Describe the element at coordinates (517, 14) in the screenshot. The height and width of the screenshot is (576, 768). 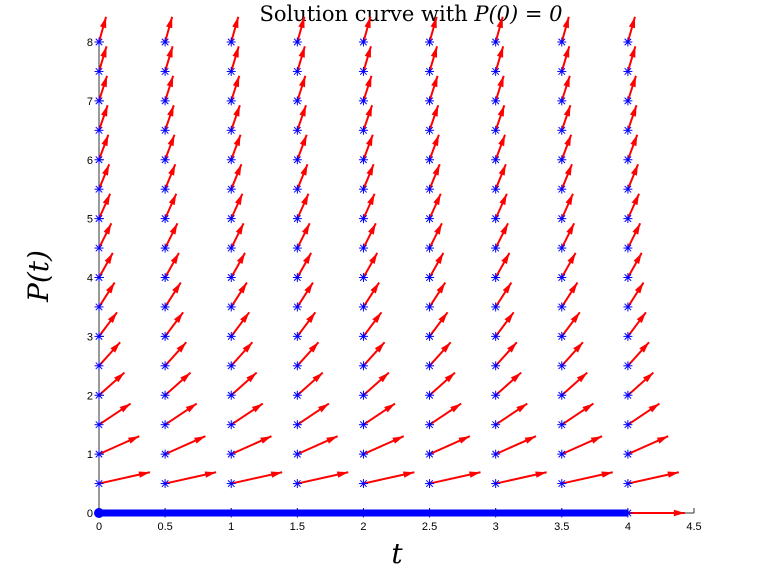
I see `chart-title-math: P(0) = 0` at that location.